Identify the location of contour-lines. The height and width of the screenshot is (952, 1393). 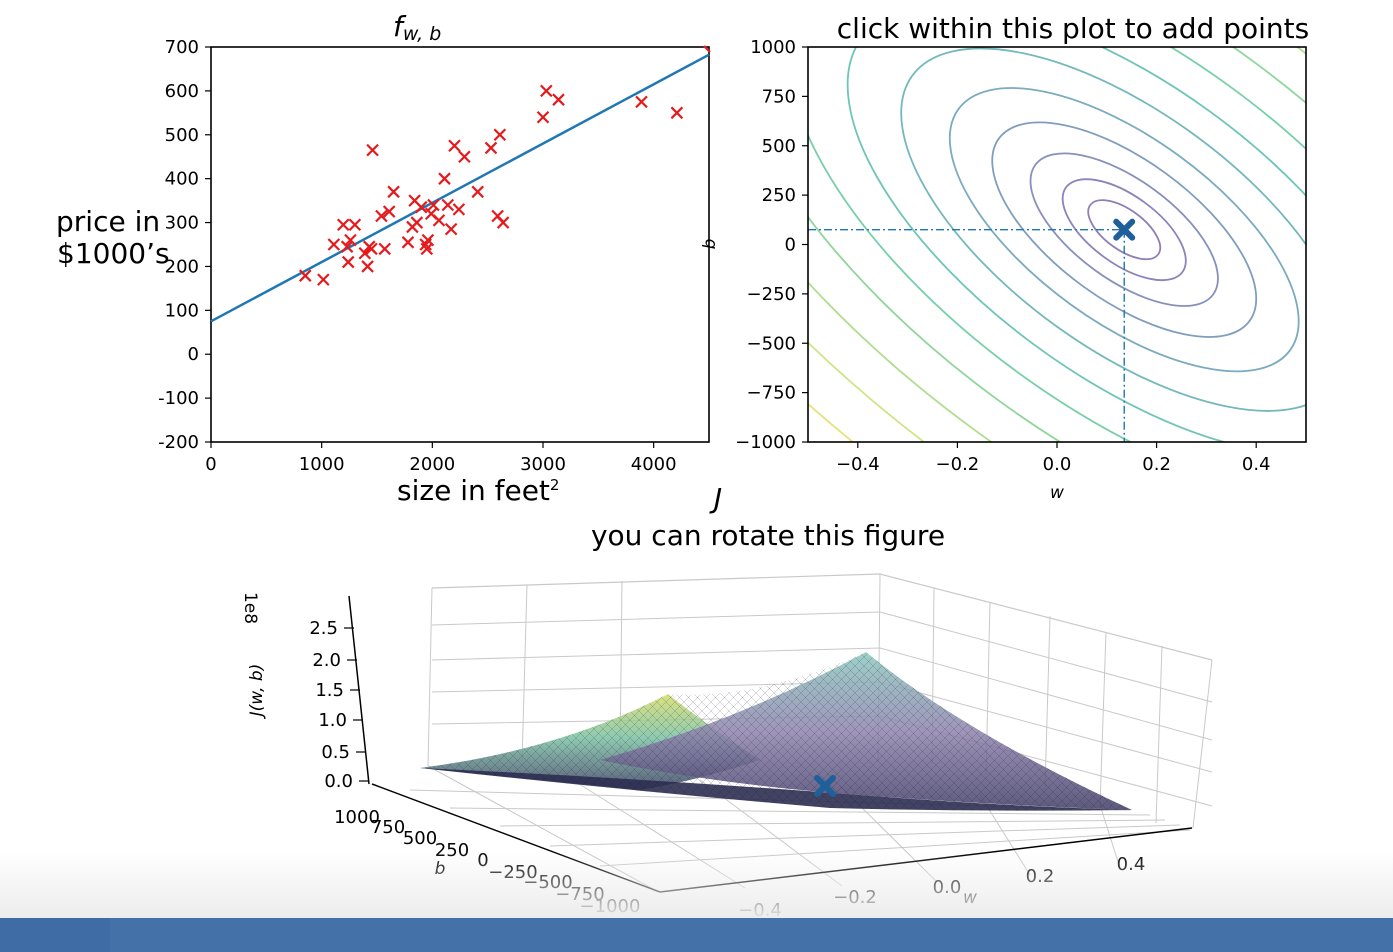
(1057, 244).